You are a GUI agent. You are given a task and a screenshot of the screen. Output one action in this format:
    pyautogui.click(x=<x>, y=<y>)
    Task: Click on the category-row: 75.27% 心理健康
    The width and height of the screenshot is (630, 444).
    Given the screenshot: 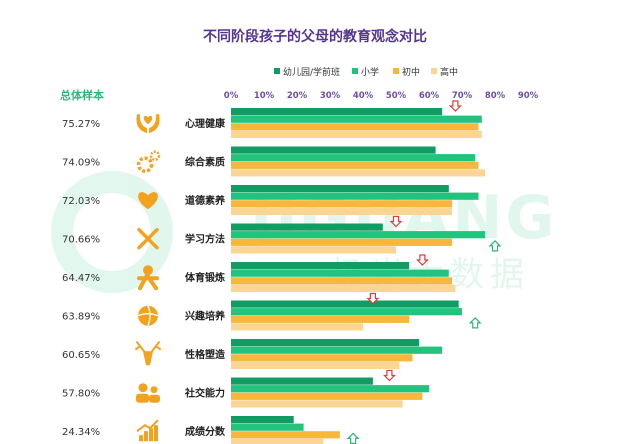 What is the action you would take?
    pyautogui.click(x=272, y=123)
    